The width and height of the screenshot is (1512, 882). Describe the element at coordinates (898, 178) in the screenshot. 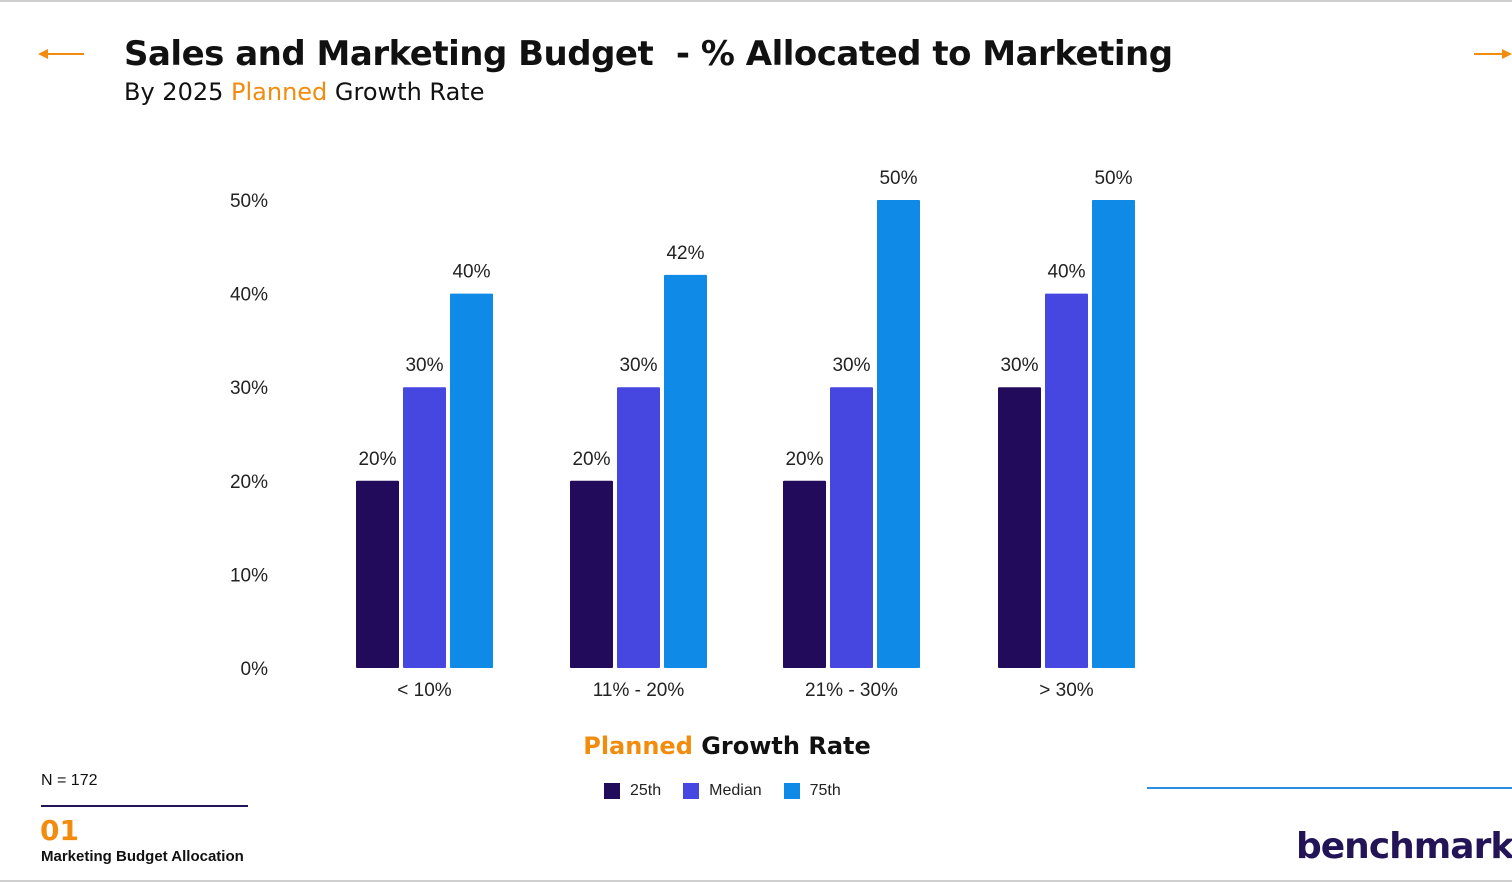

I see `data-label-75th-2: 50%` at that location.